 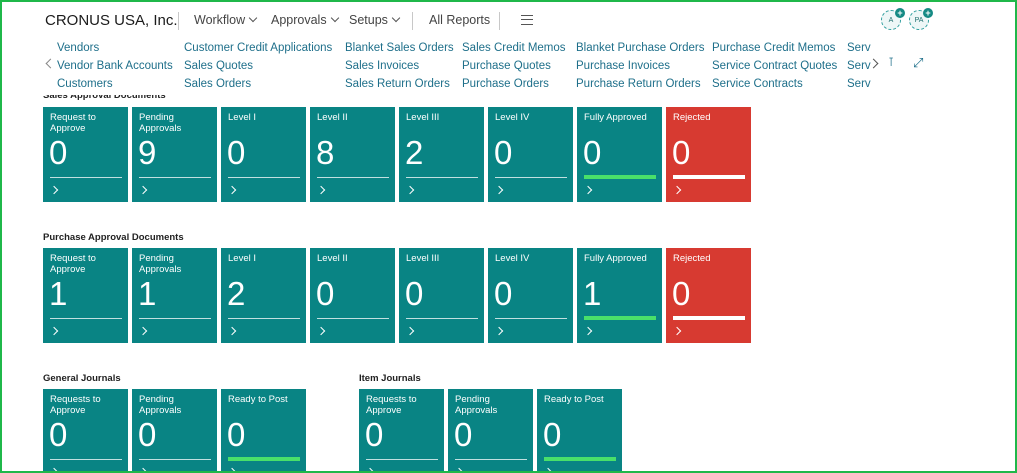 I want to click on menu-approvals: Approvals, so click(x=305, y=20).